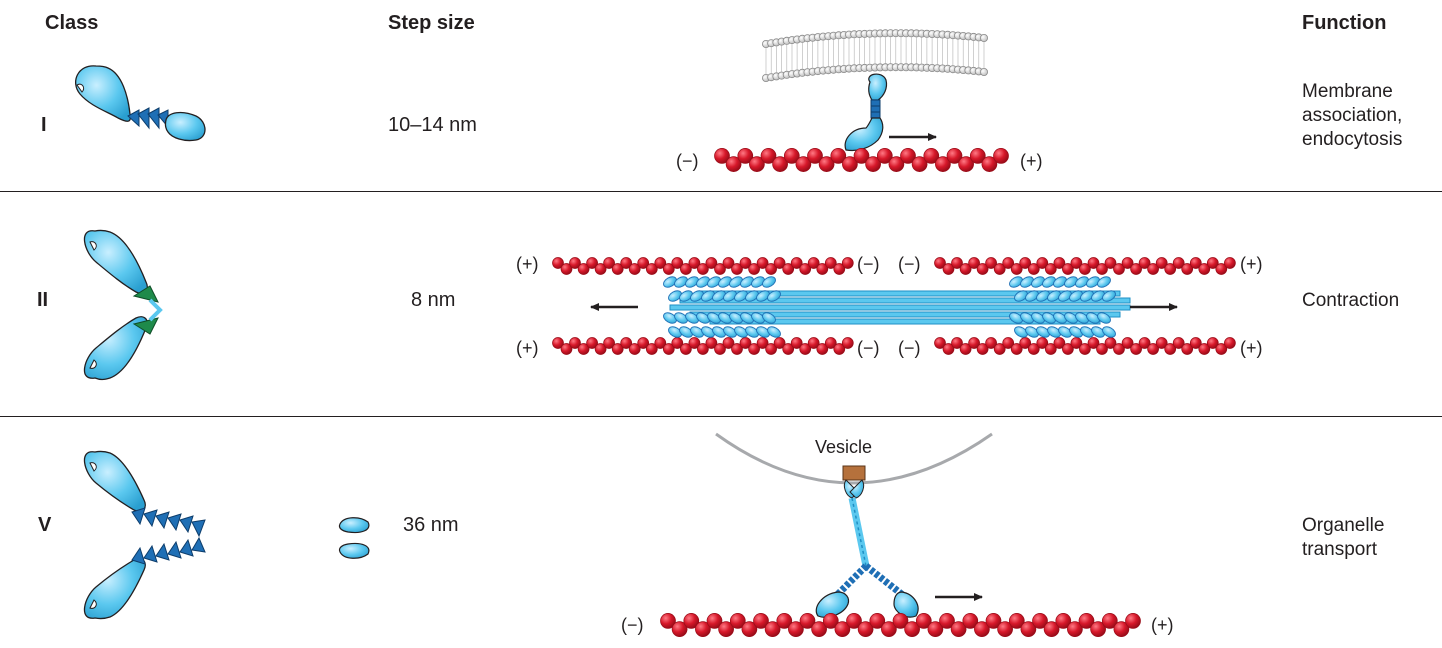 The width and height of the screenshot is (1442, 648). I want to click on function-v-line-2: transport, so click(1339, 549).